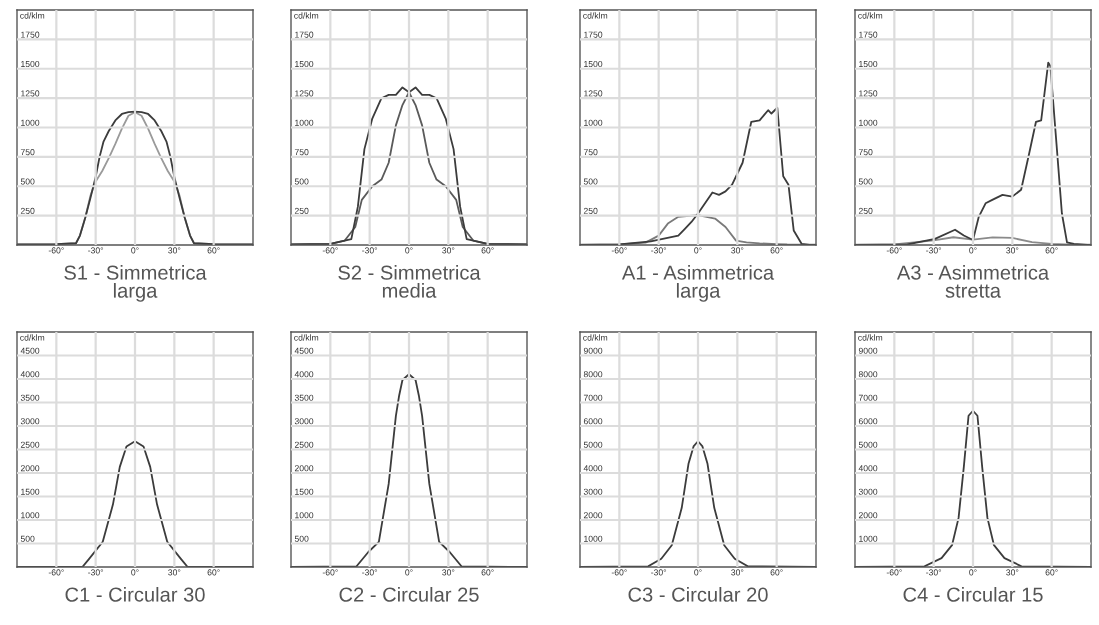 The image size is (1099, 625). I want to click on y-tick-label: 6000, so click(868, 421).